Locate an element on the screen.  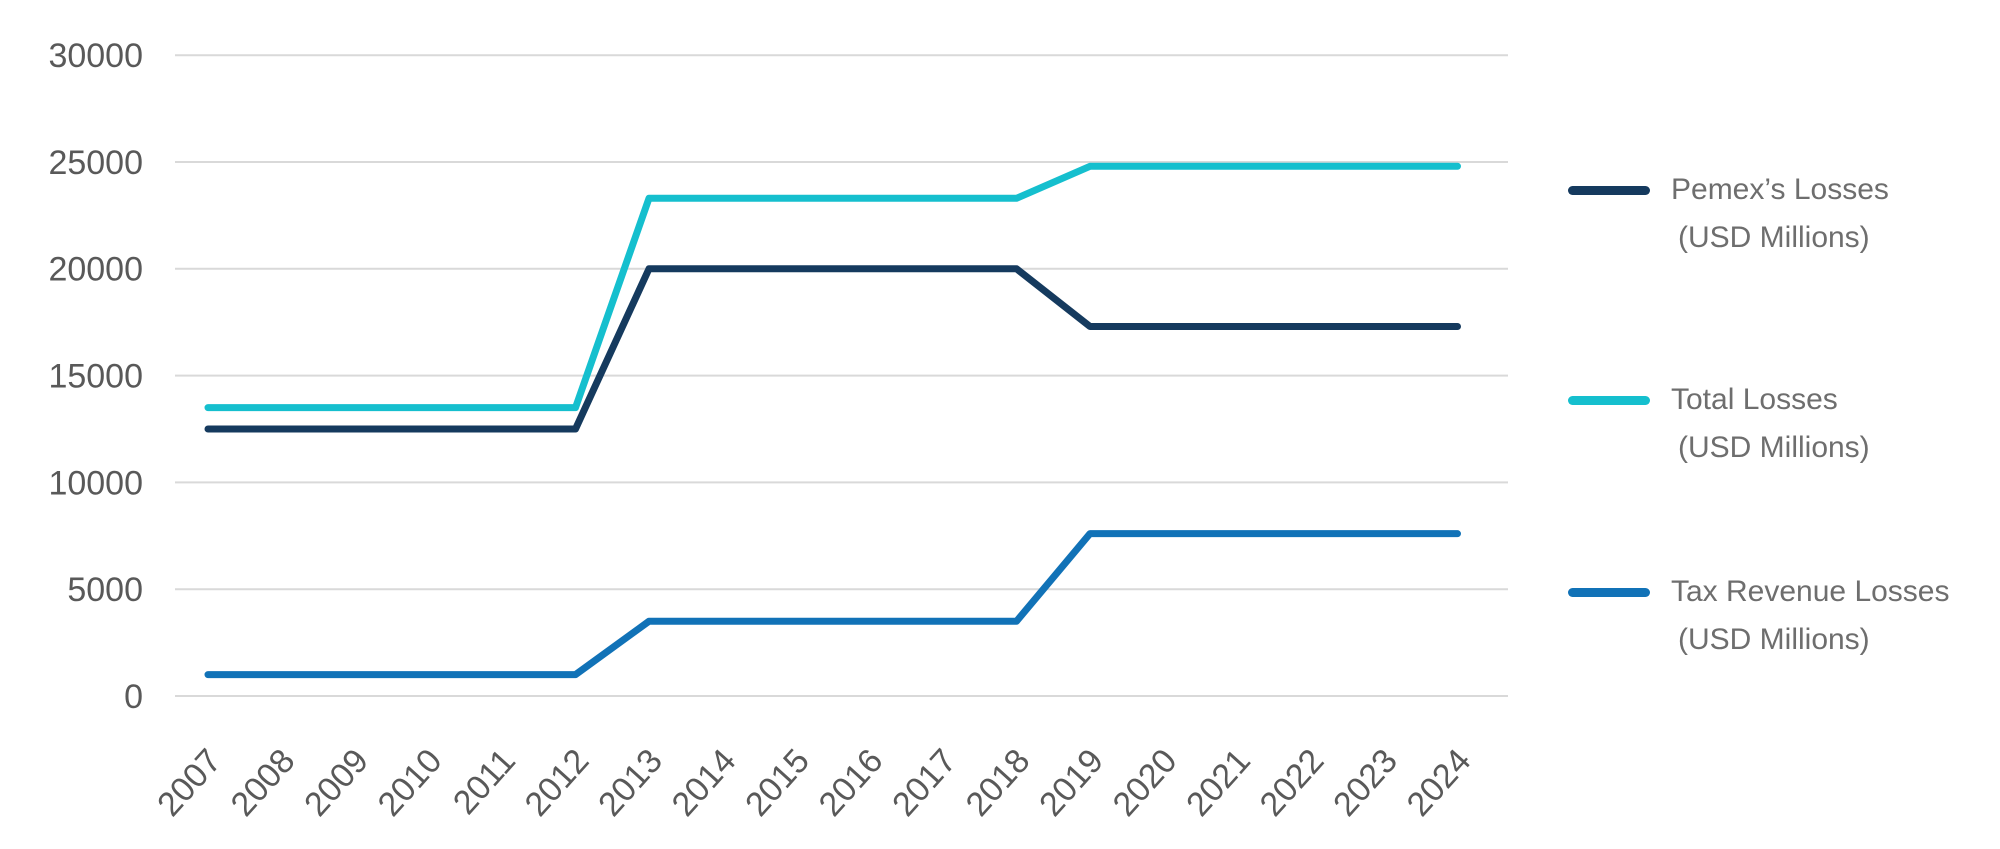
legend-item-tax-revenue-losses: Tax Revenue Losses (USD Millions) is located at coordinates (1759, 616).